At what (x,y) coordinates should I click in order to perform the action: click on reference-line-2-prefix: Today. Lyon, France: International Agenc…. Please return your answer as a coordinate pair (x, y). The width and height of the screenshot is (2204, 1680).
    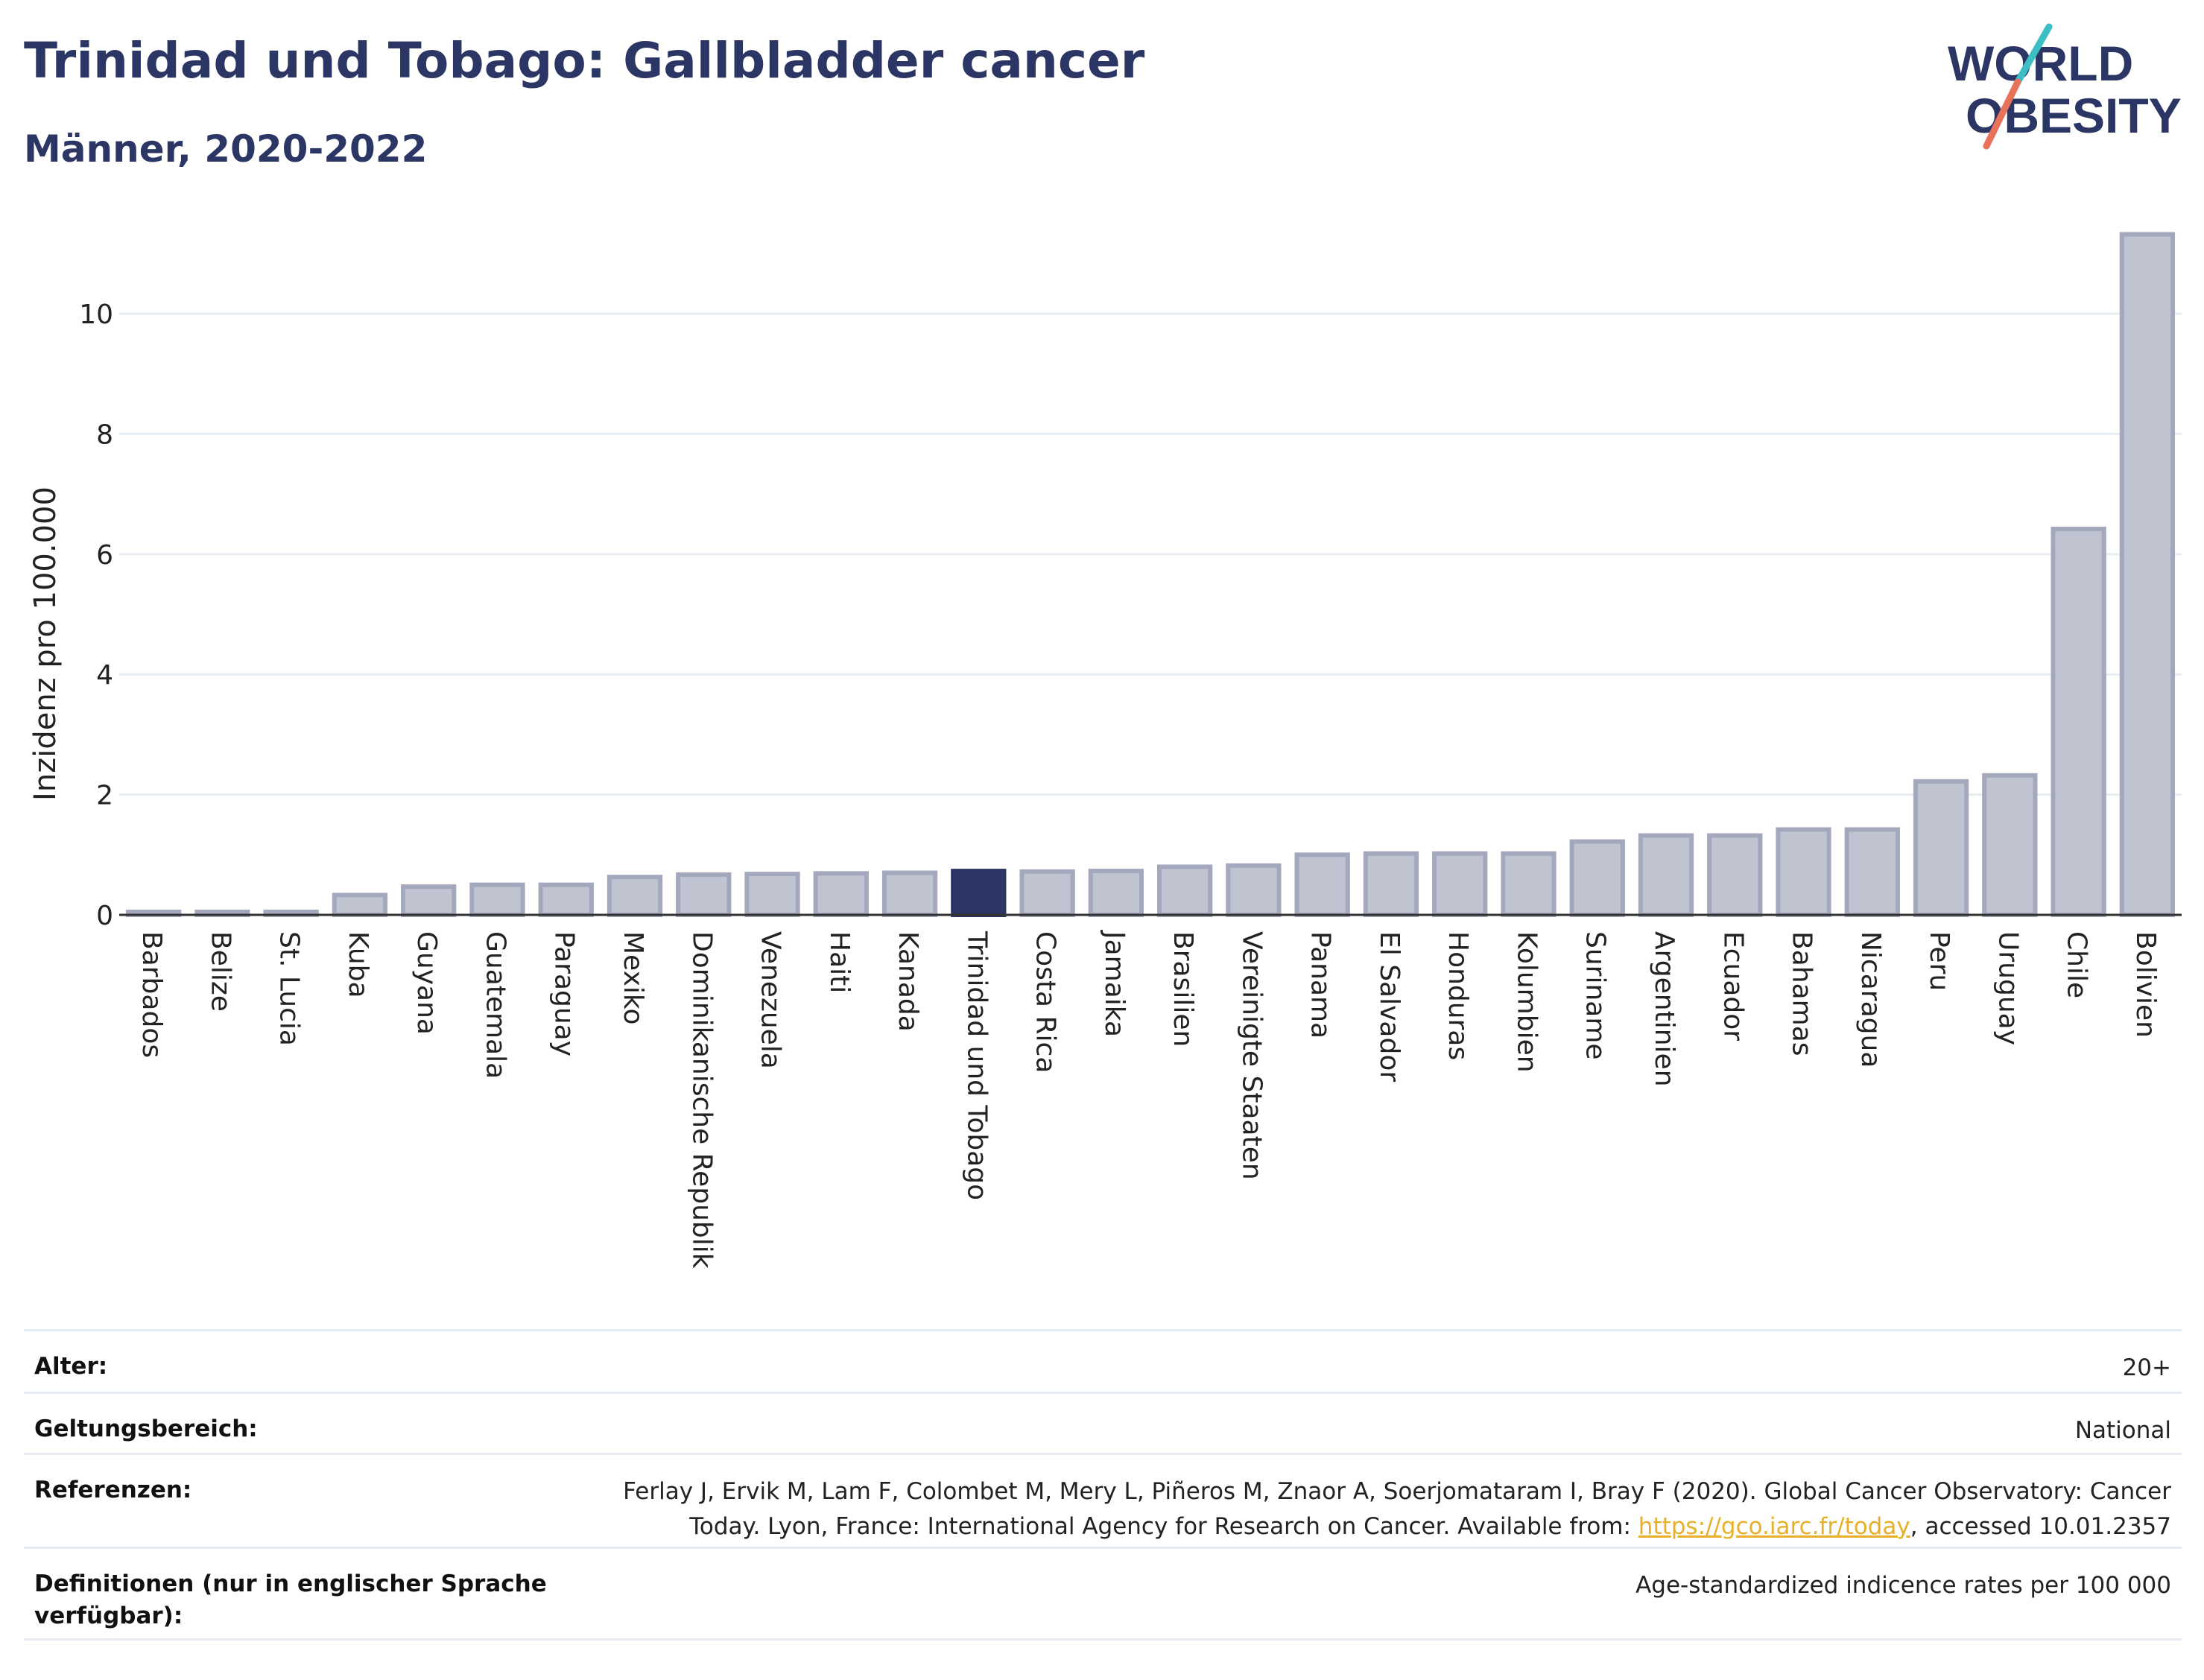
    Looking at the image, I should click on (1163, 1526).